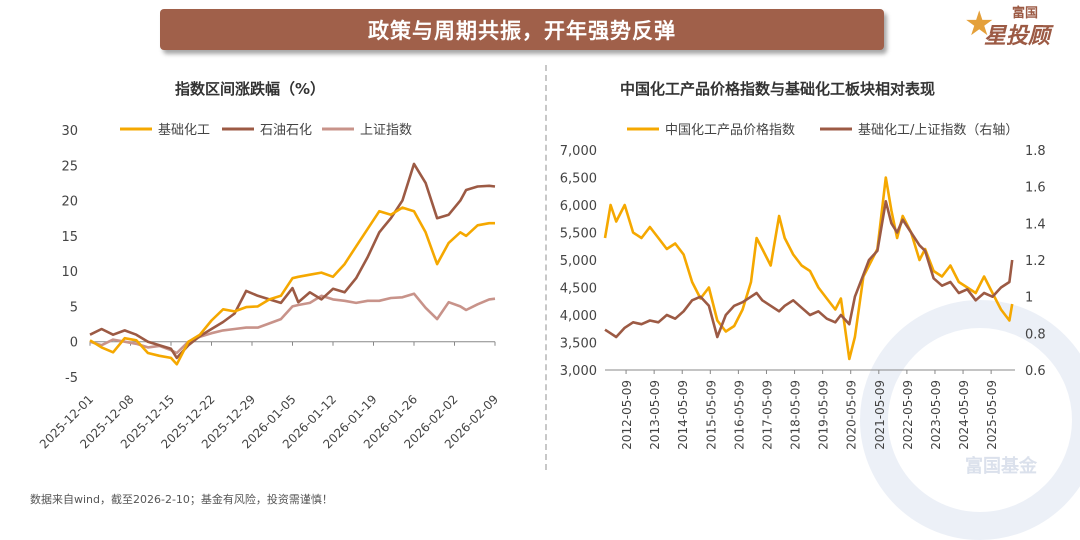 This screenshot has height=540, width=1080. Describe the element at coordinates (250, 89) in the screenshot. I see `left-chart-title: 指数区间涨跌幅（%）` at that location.